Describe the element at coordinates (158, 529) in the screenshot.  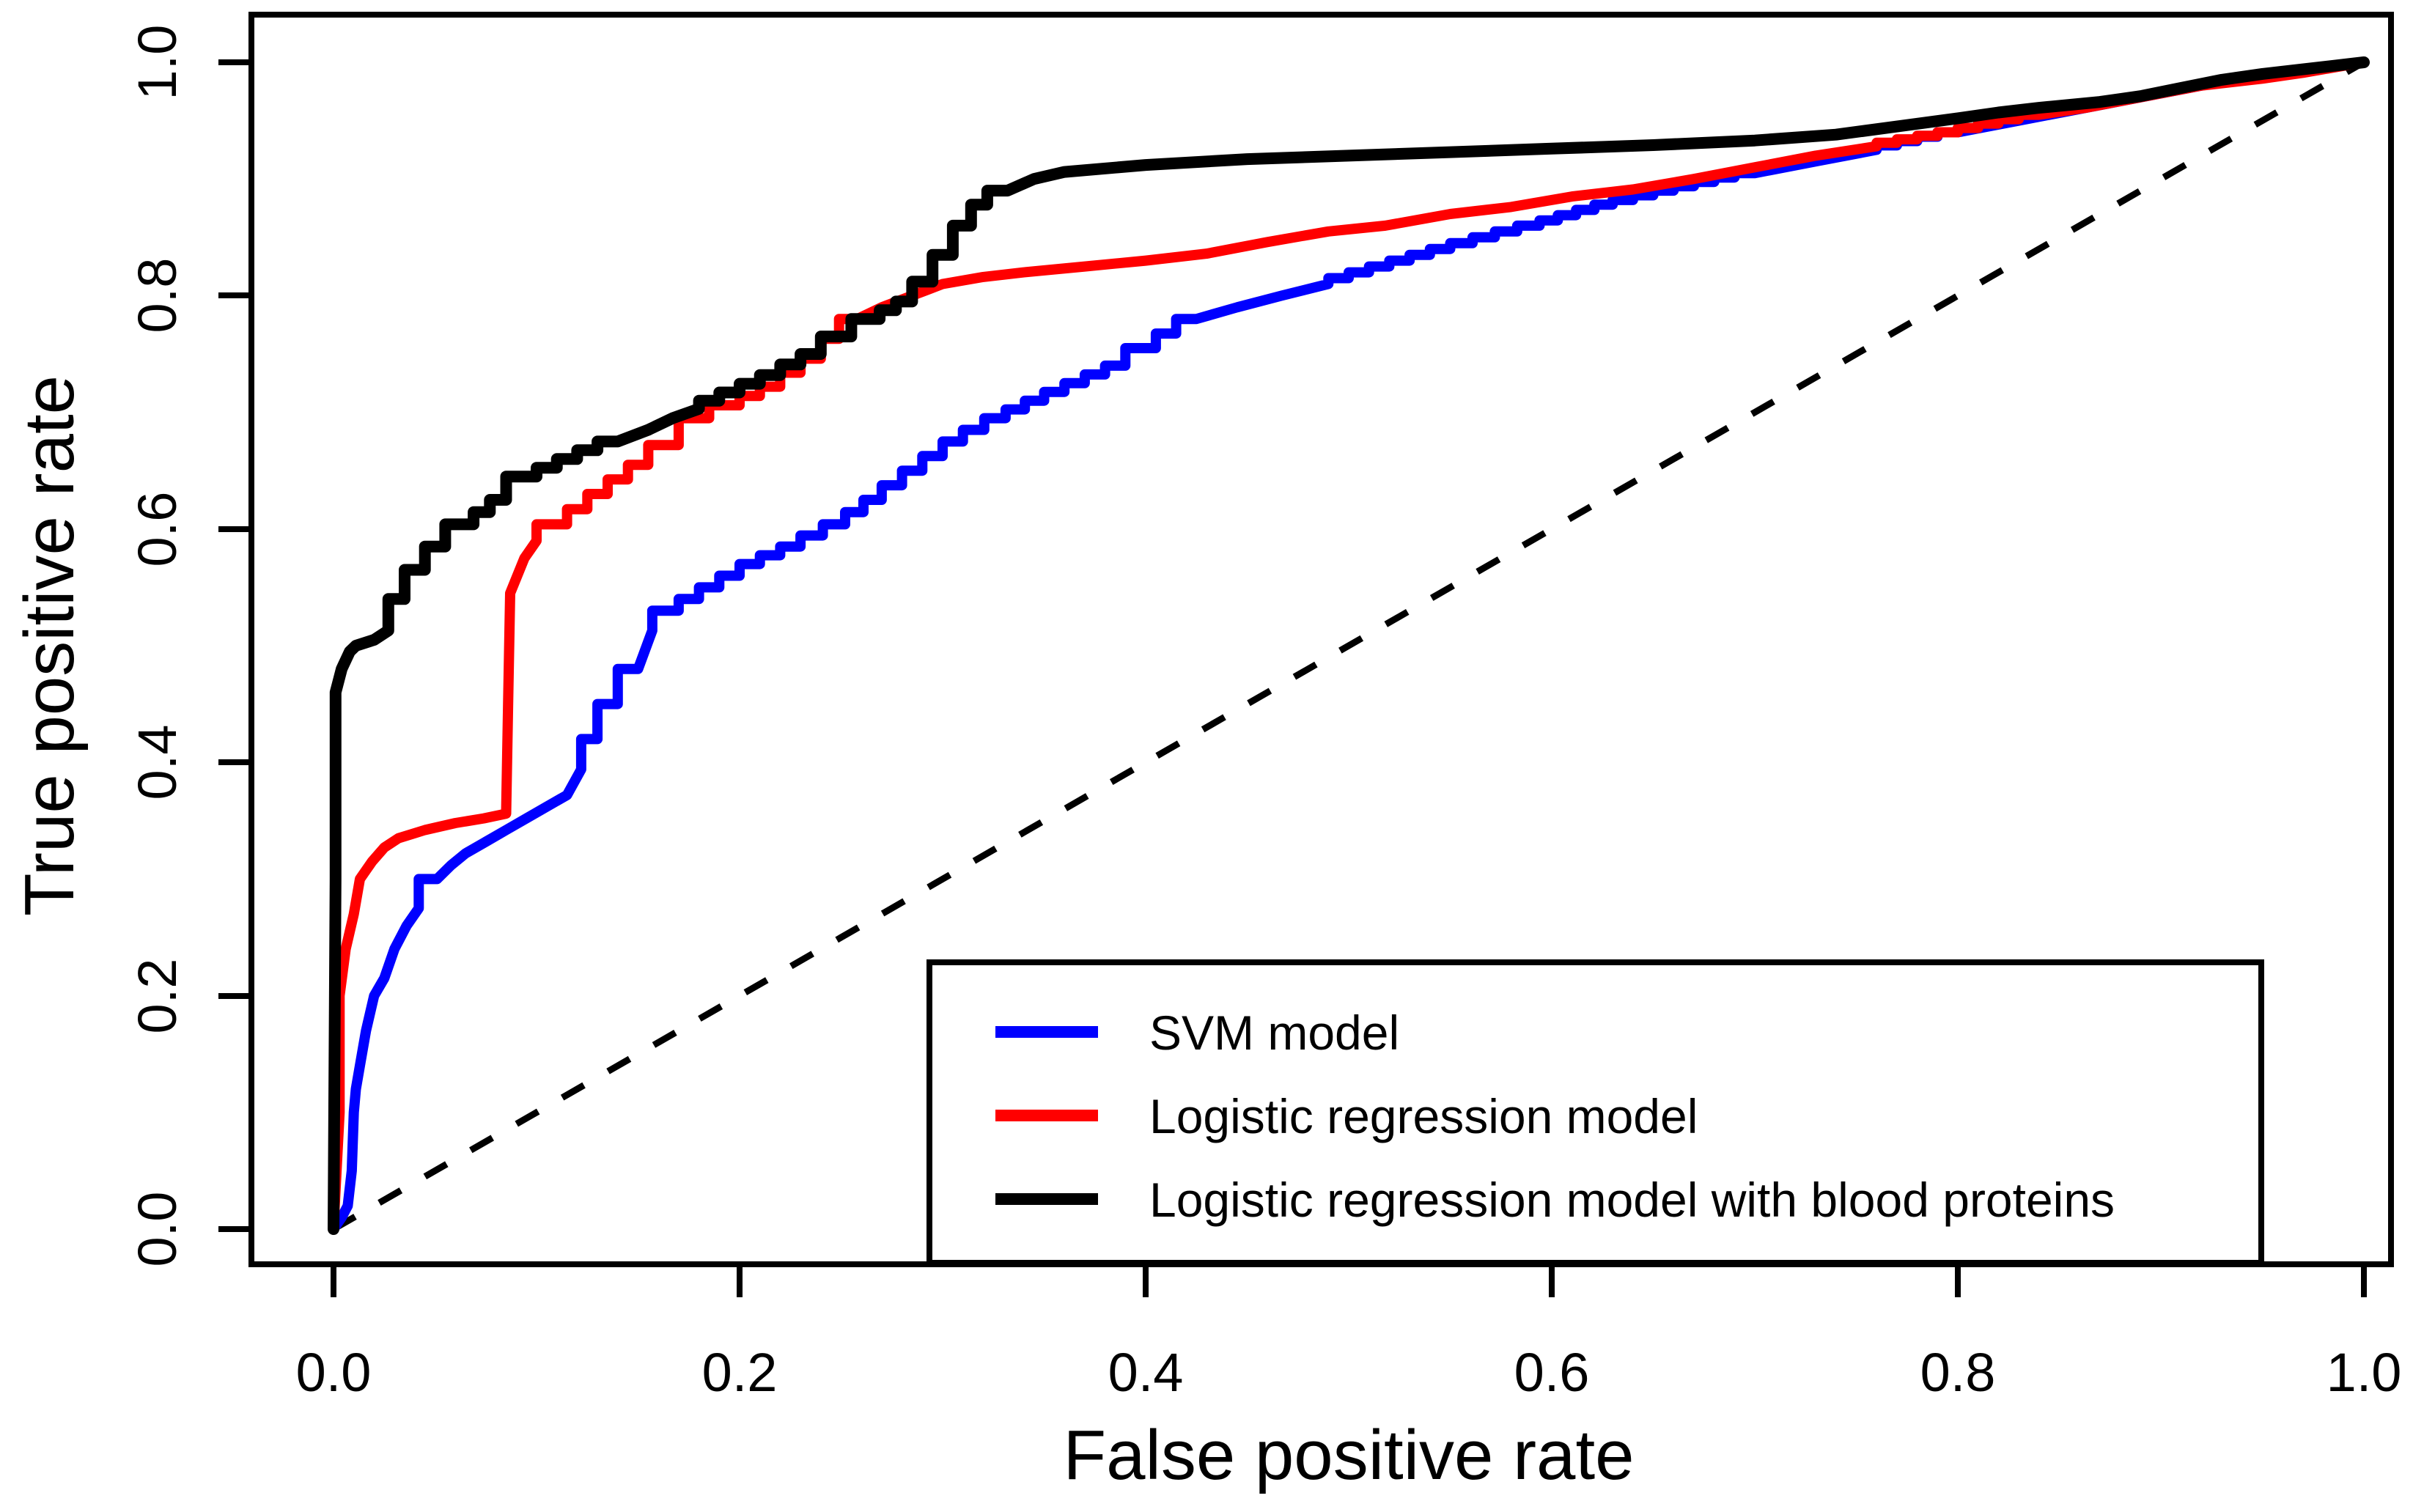
I see `y-tick-label: 0.6` at that location.